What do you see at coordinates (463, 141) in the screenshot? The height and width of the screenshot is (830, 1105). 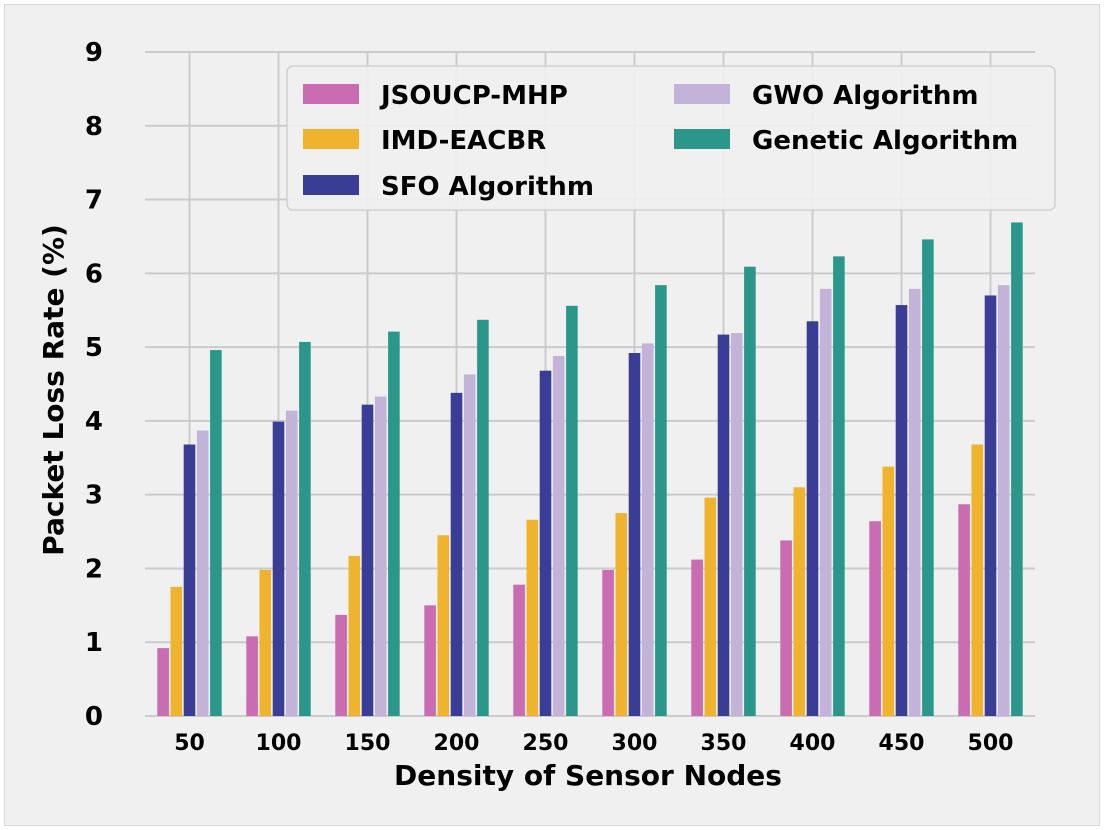 I see `legend-label: IMD-EACBR` at bounding box center [463, 141].